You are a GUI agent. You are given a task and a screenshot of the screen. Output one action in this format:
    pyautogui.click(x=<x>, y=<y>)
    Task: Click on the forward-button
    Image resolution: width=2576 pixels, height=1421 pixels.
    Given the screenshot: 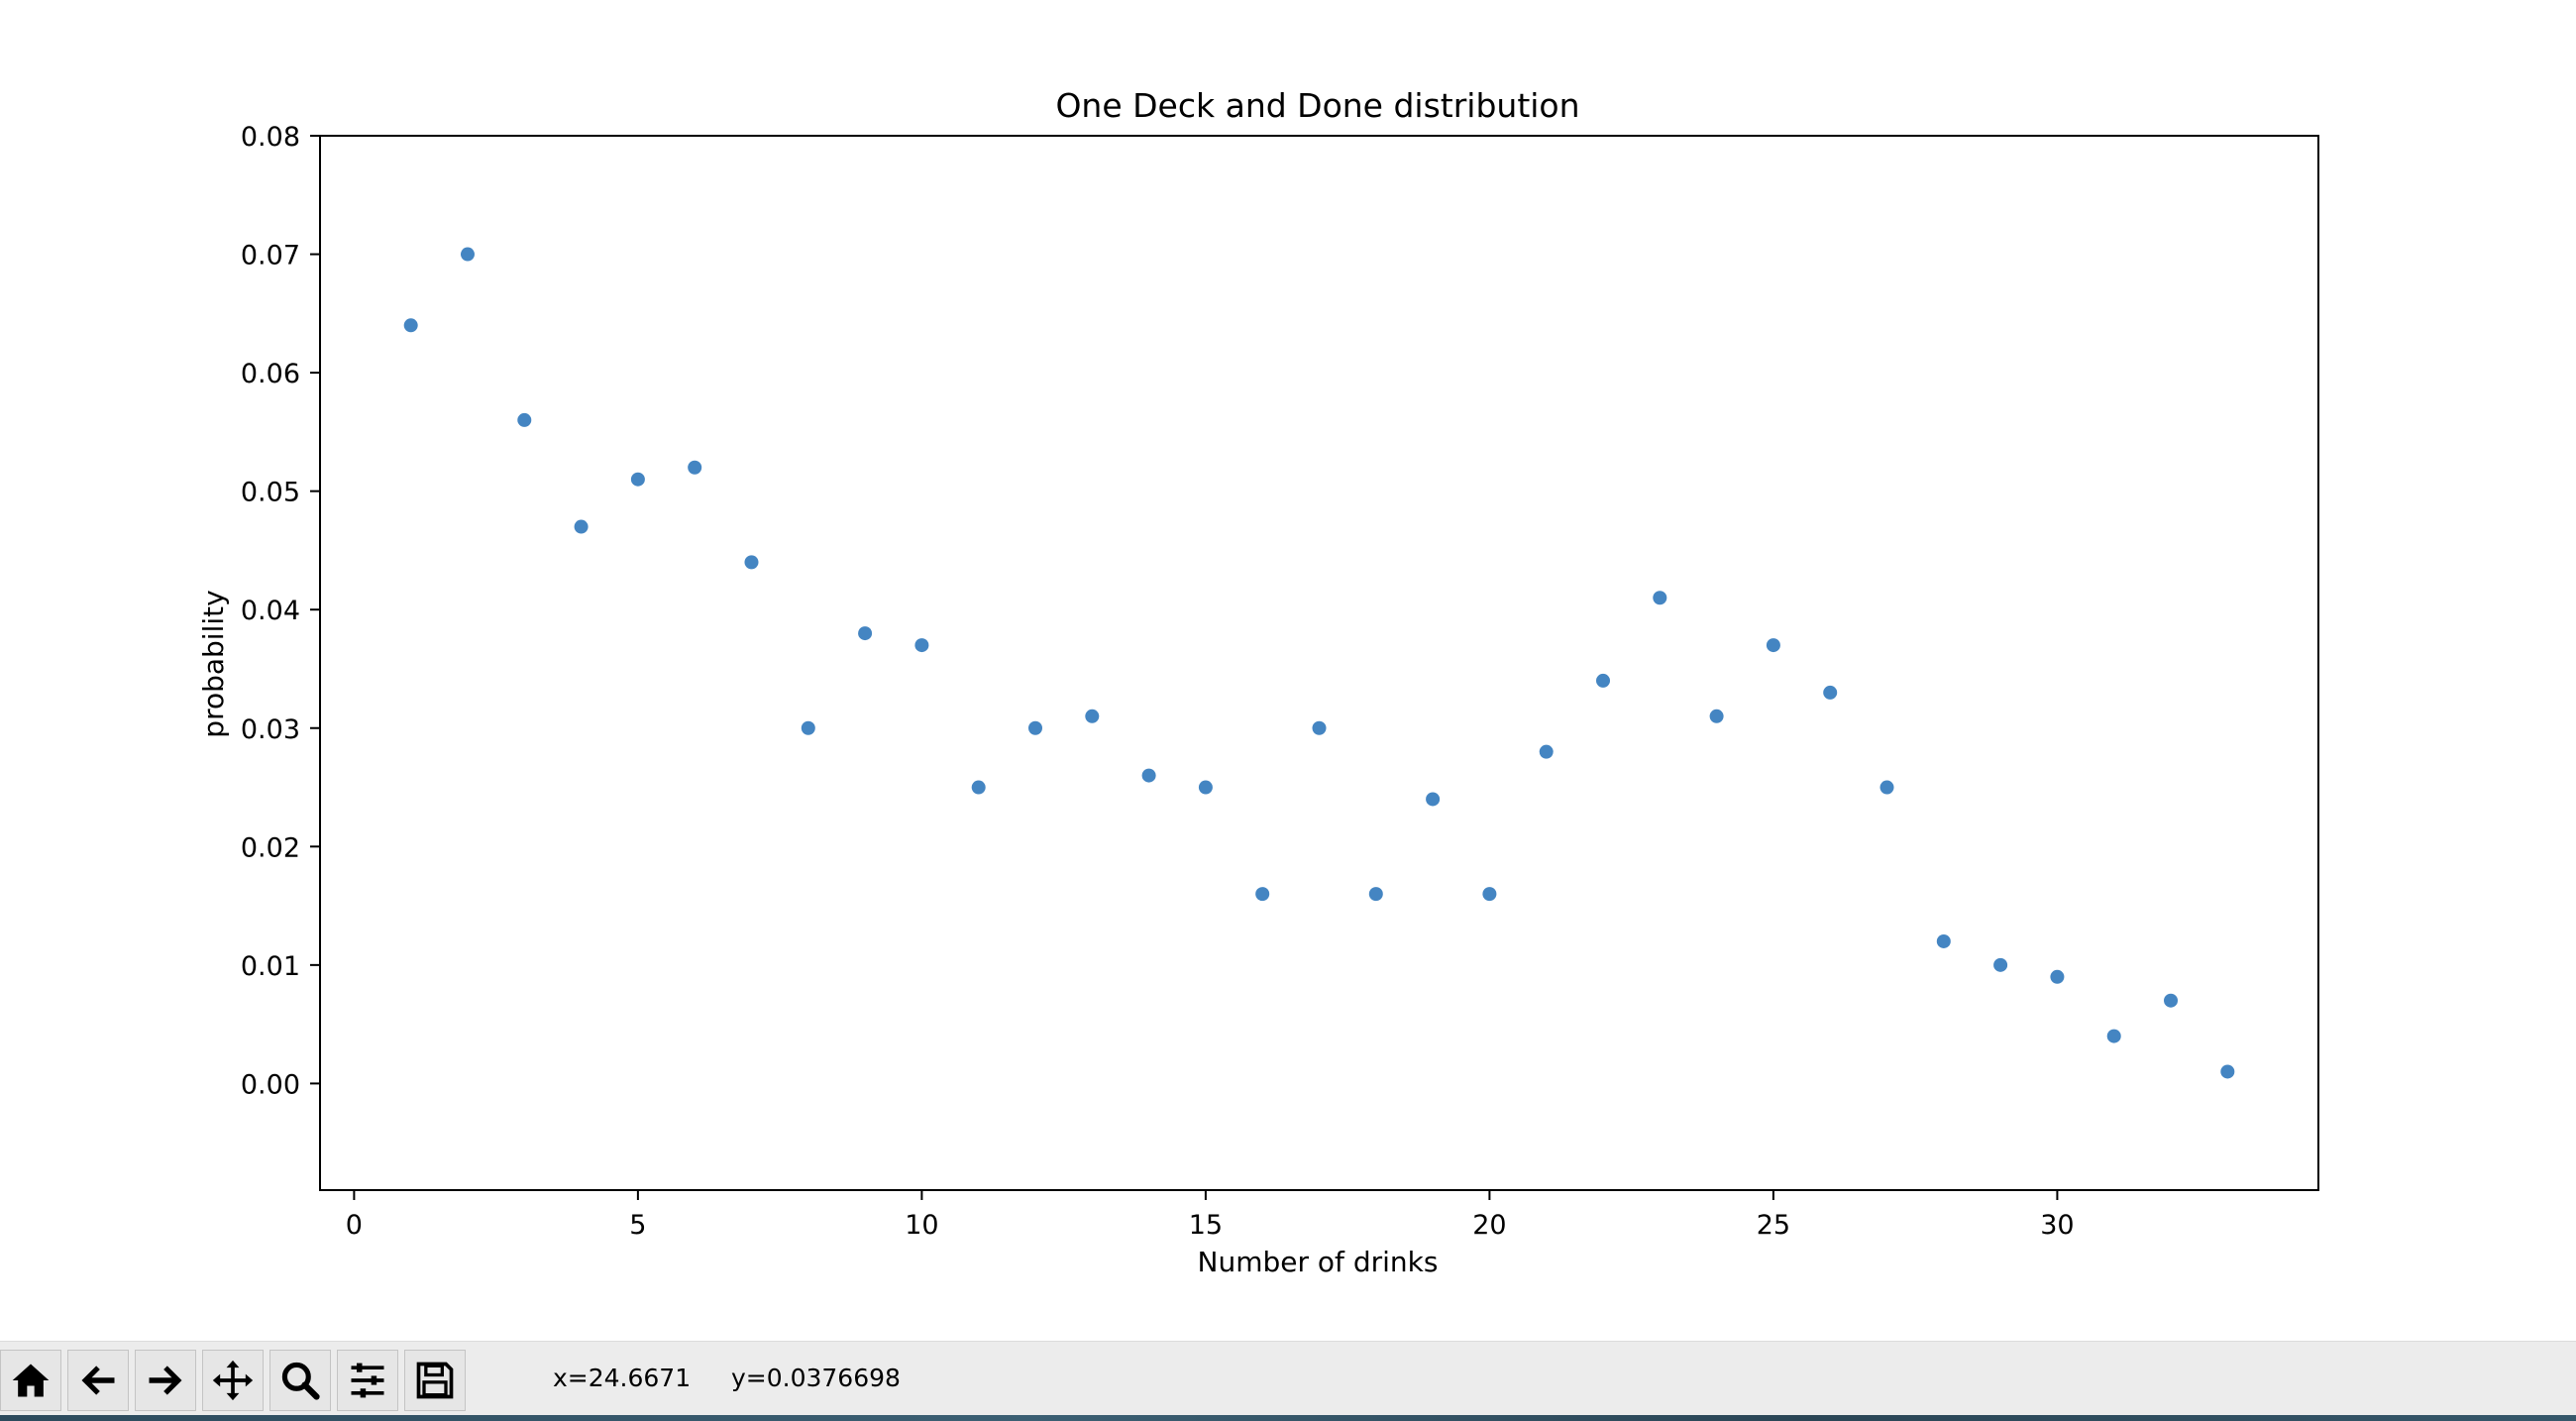 What is the action you would take?
    pyautogui.click(x=165, y=1380)
    